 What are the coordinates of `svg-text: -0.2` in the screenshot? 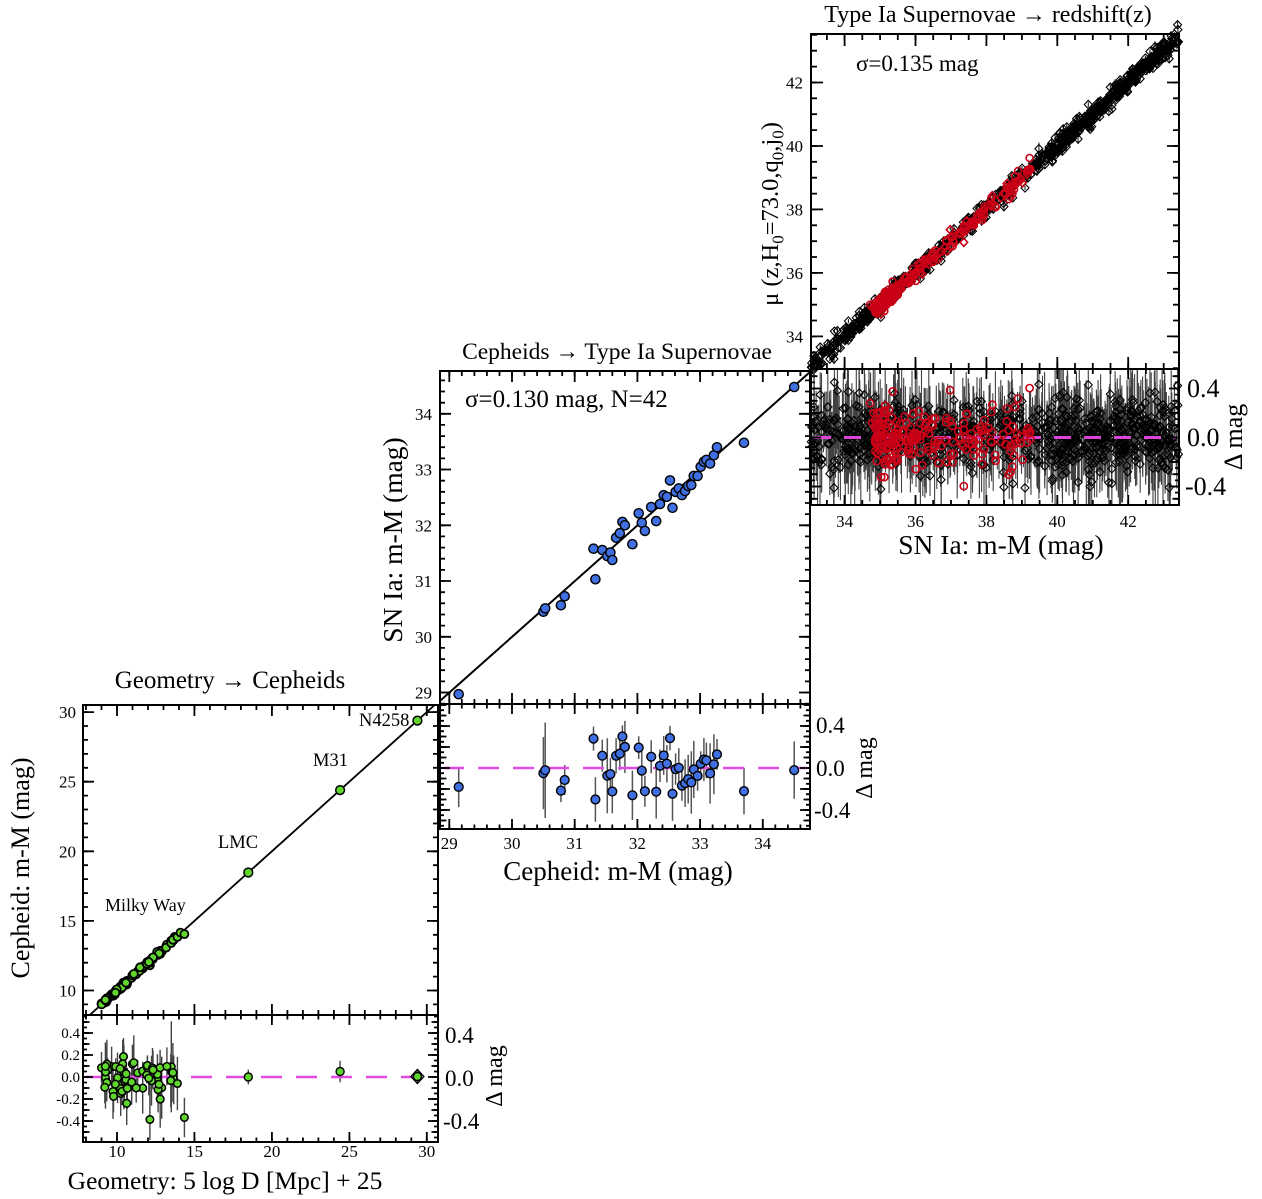 It's located at (68, 1100).